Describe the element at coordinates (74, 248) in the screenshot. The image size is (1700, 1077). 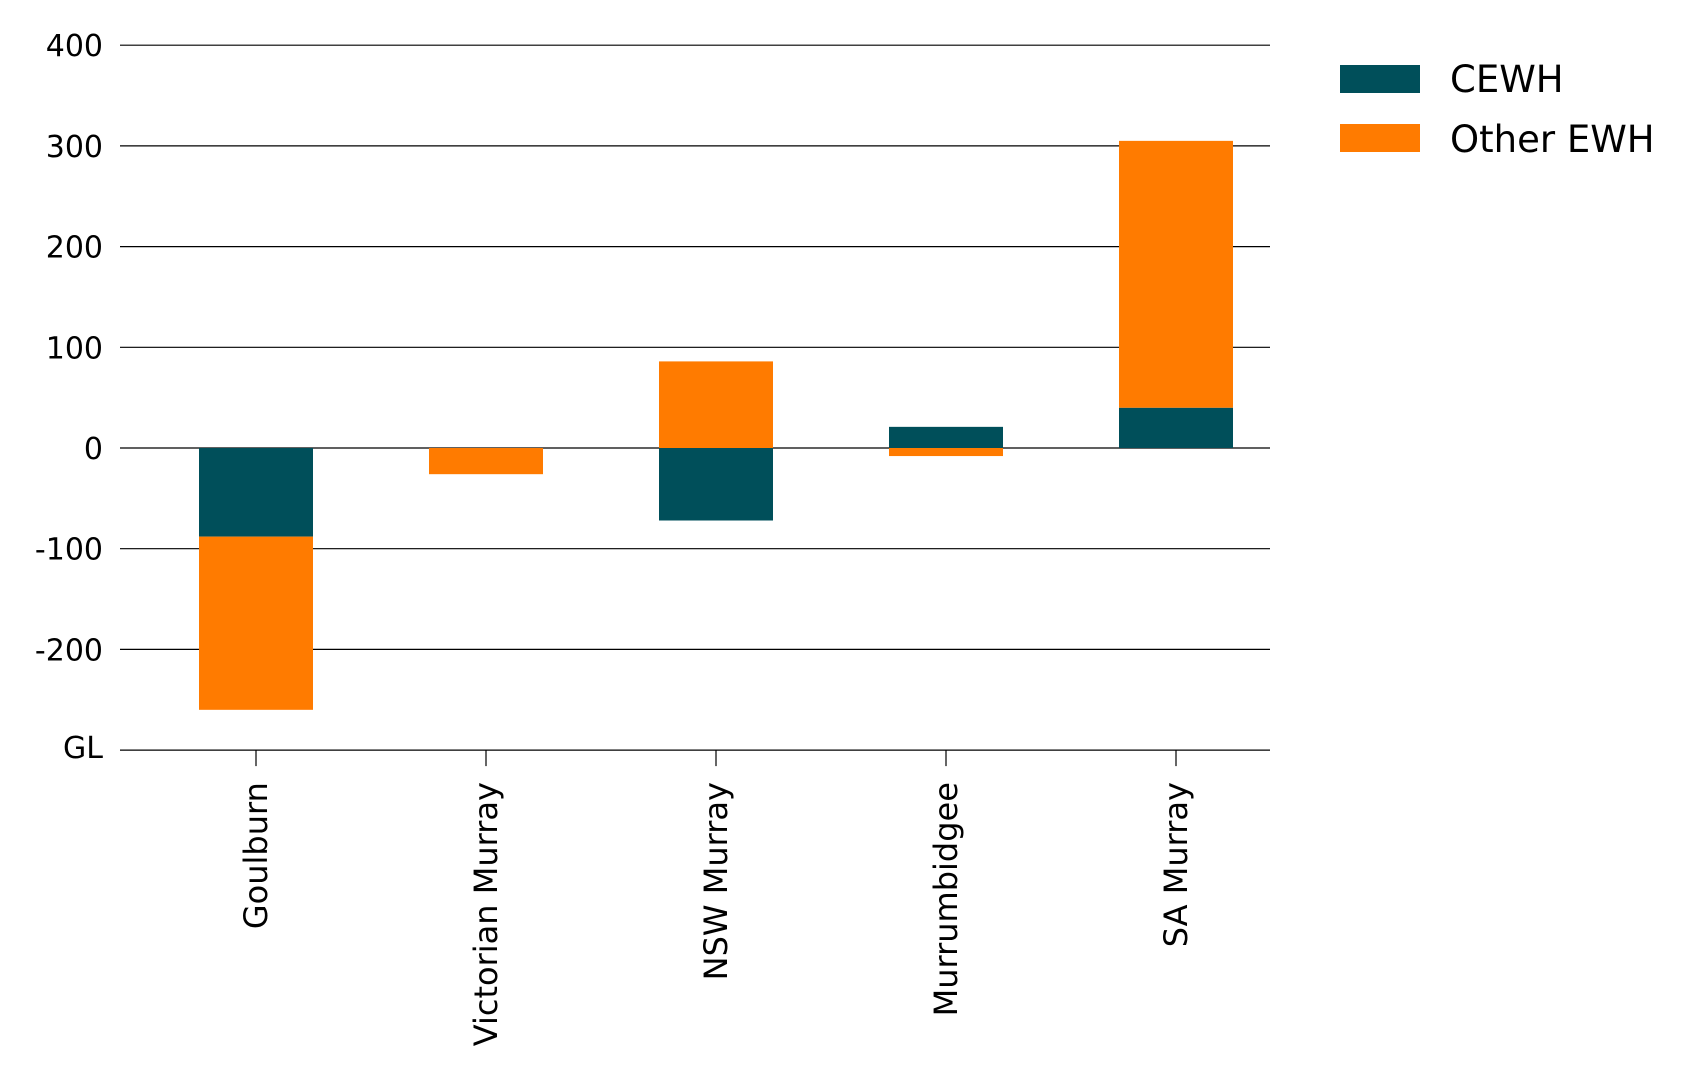
I see `y-tick-label: 200` at that location.